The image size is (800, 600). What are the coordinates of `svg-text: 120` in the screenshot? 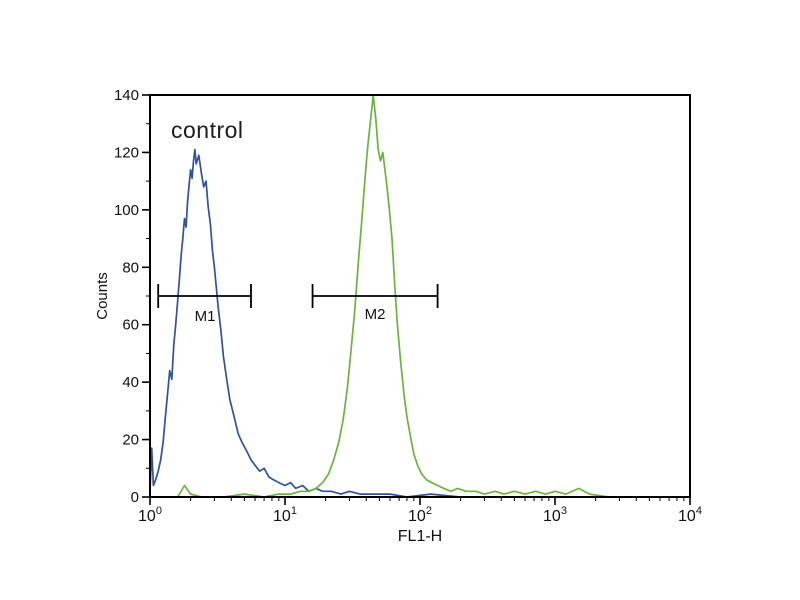 It's located at (126, 152).